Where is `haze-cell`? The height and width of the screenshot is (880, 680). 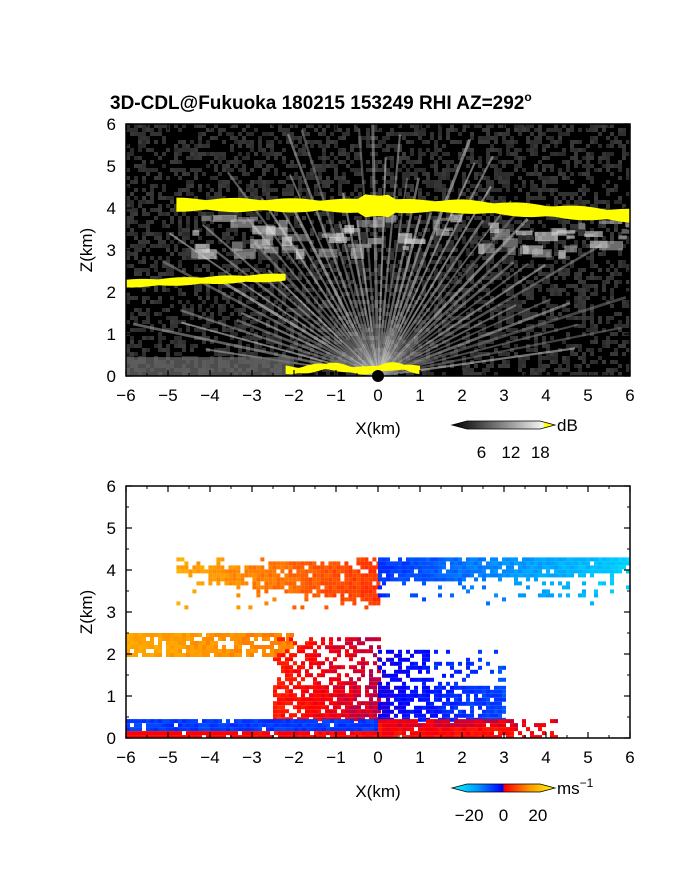 haze-cell is located at coordinates (622, 237).